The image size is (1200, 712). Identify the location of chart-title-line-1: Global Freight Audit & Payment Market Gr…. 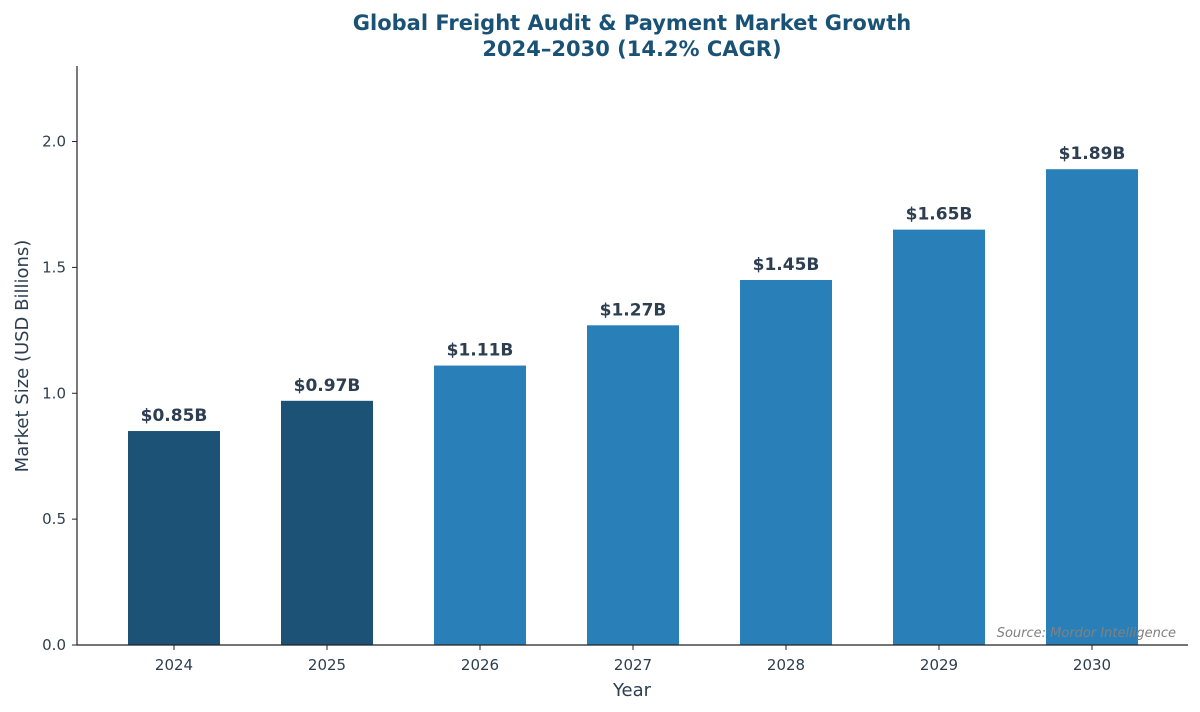
(632, 23).